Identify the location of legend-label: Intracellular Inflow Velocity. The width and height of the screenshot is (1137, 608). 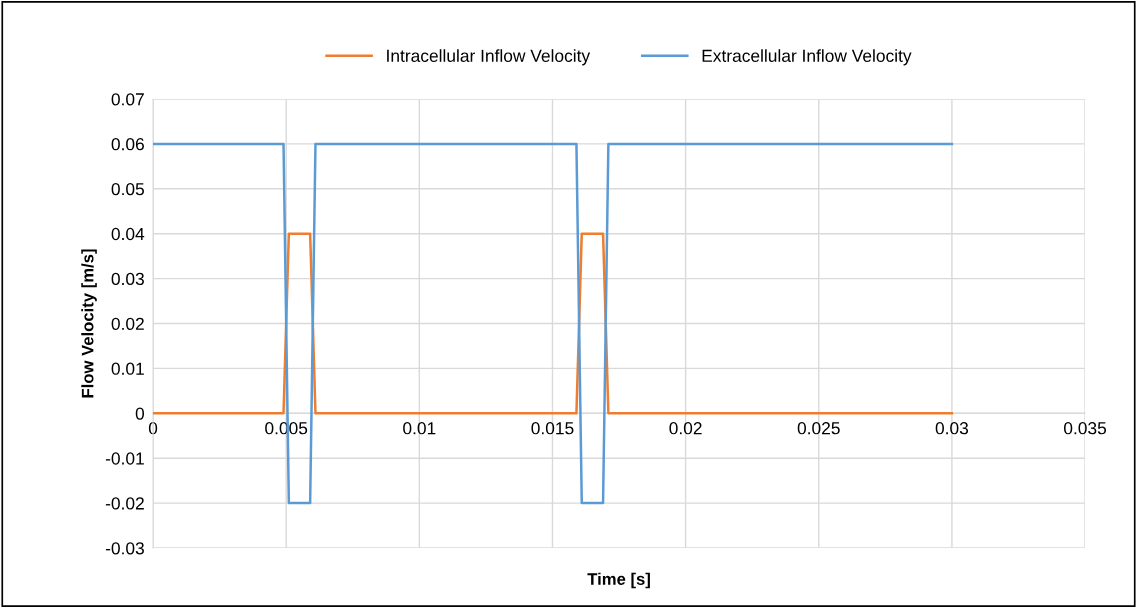
(489, 57).